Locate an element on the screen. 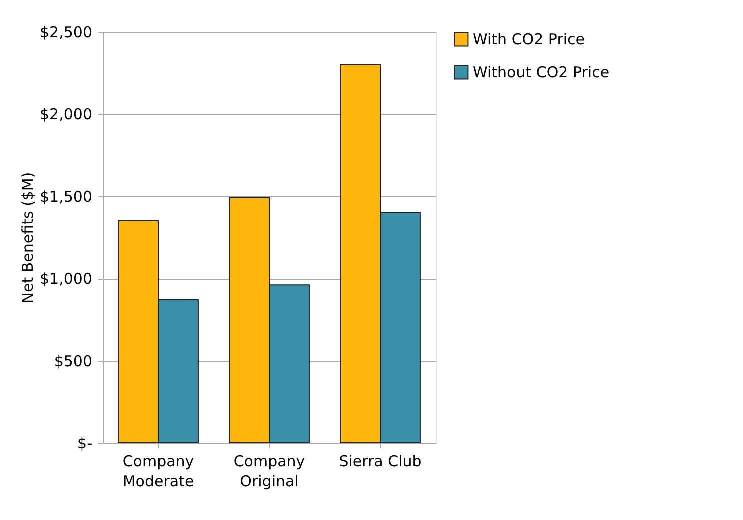 The height and width of the screenshot is (520, 743). x-tick-label: Sierra Club is located at coordinates (380, 461).